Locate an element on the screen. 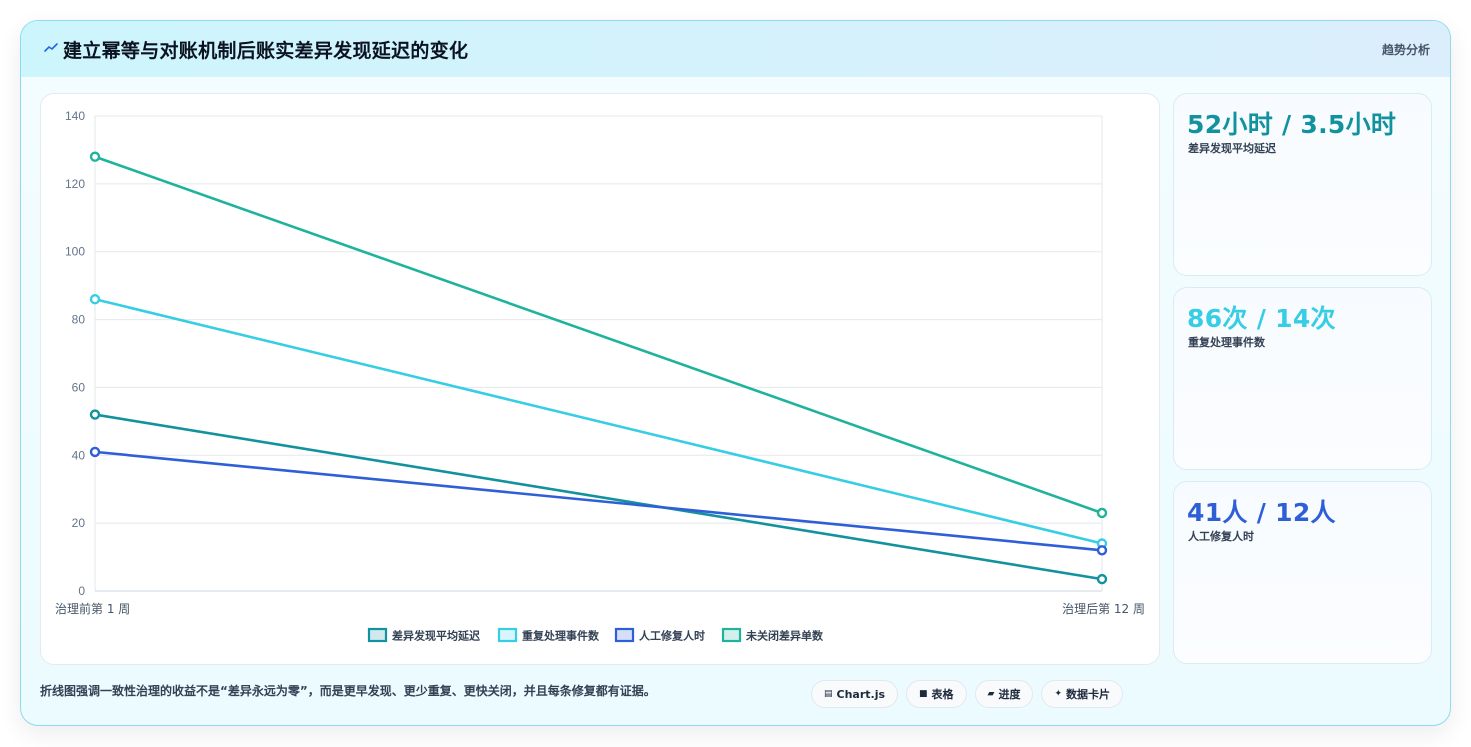 The height and width of the screenshot is (747, 1471). y-tick-label: 40 is located at coordinates (79, 455).